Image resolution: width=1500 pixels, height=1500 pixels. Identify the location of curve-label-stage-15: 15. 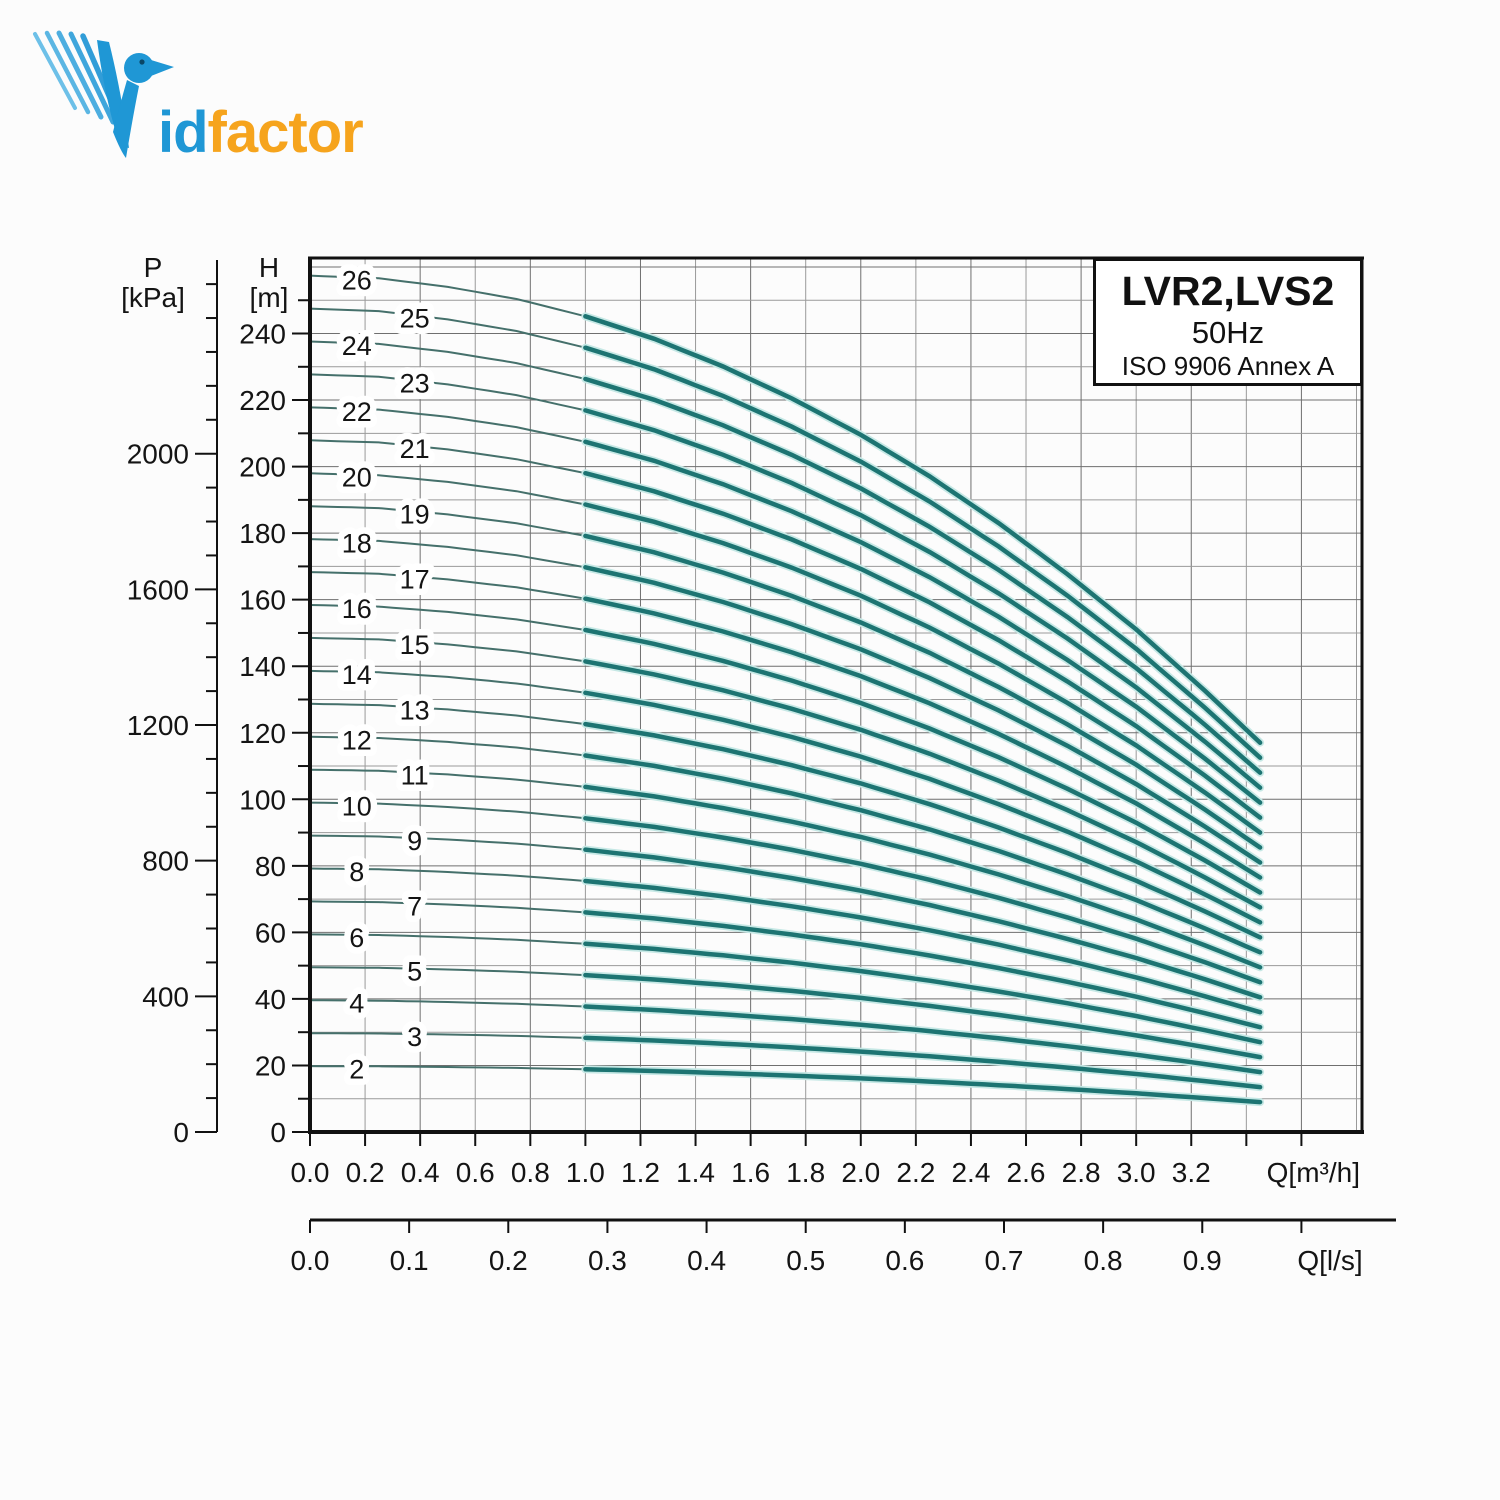
(415, 645).